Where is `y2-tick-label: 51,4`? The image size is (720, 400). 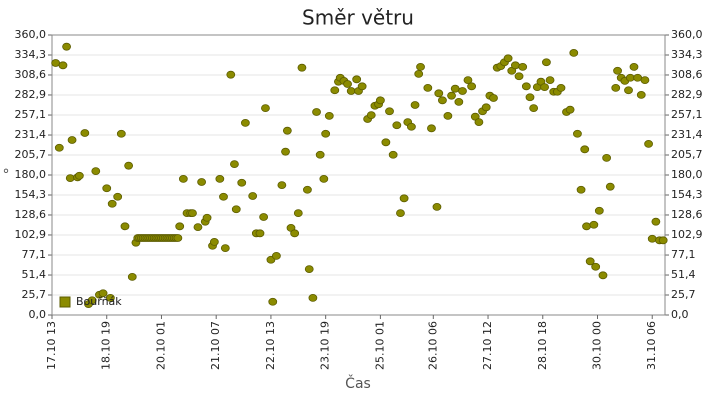
y2-tick-label: 51,4 is located at coordinates (683, 274).